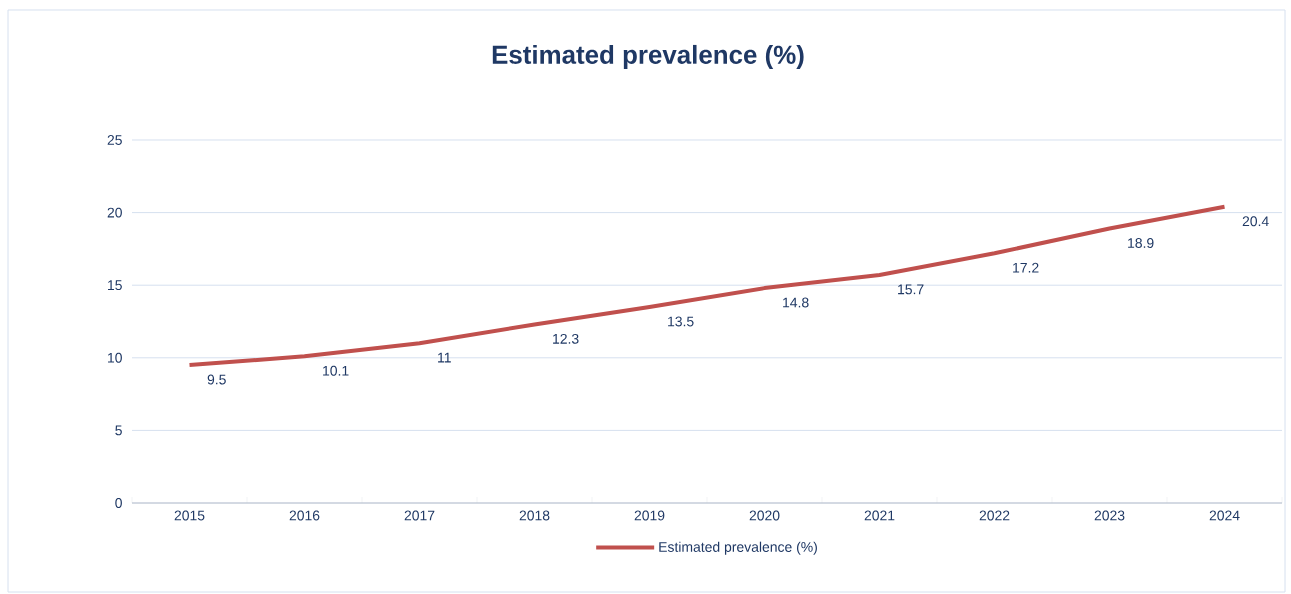 This screenshot has width=1291, height=594. Describe the element at coordinates (114, 140) in the screenshot. I see `y-tick-label: 25` at that location.